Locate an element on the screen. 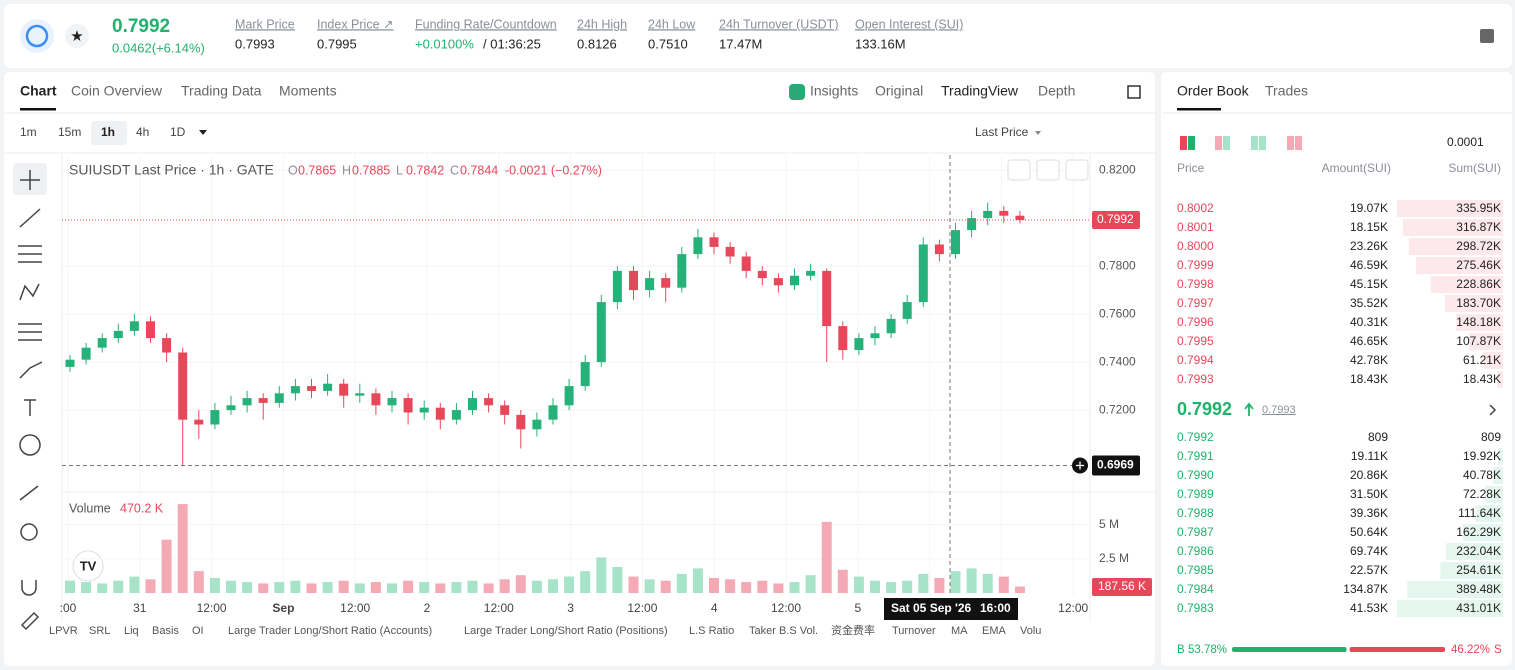 Image resolution: width=1515 pixels, height=670 pixels. ob-amount: 134.87K is located at coordinates (1365, 589).